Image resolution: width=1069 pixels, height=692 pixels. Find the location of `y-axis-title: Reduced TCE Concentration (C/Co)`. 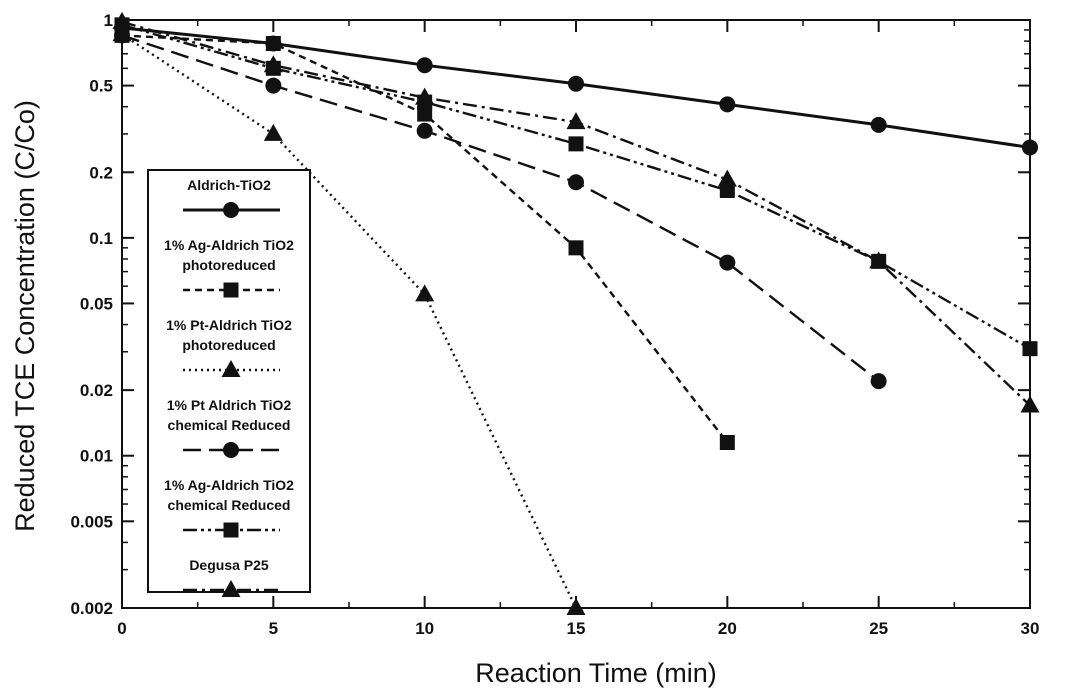

y-axis-title: Reduced TCE Concentration (C/Co) is located at coordinates (25, 316).